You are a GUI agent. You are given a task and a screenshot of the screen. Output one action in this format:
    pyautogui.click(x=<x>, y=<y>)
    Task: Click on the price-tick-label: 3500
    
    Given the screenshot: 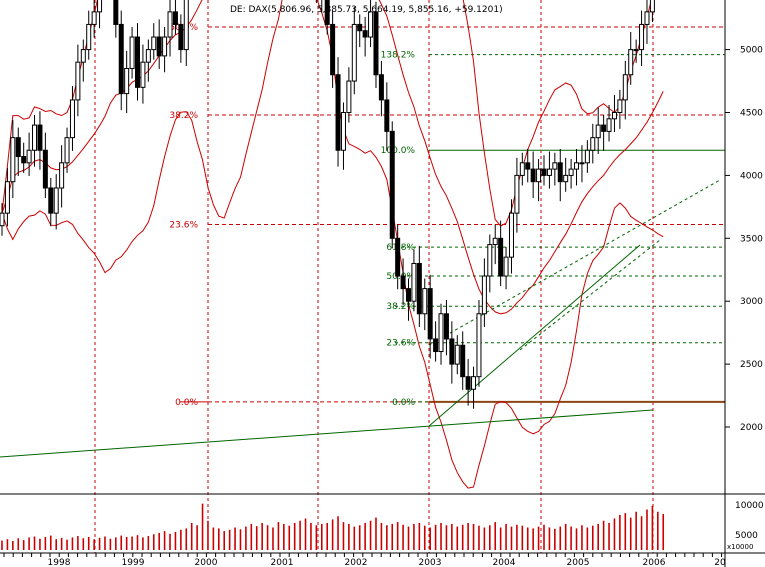 What is the action you would take?
    pyautogui.click(x=751, y=239)
    